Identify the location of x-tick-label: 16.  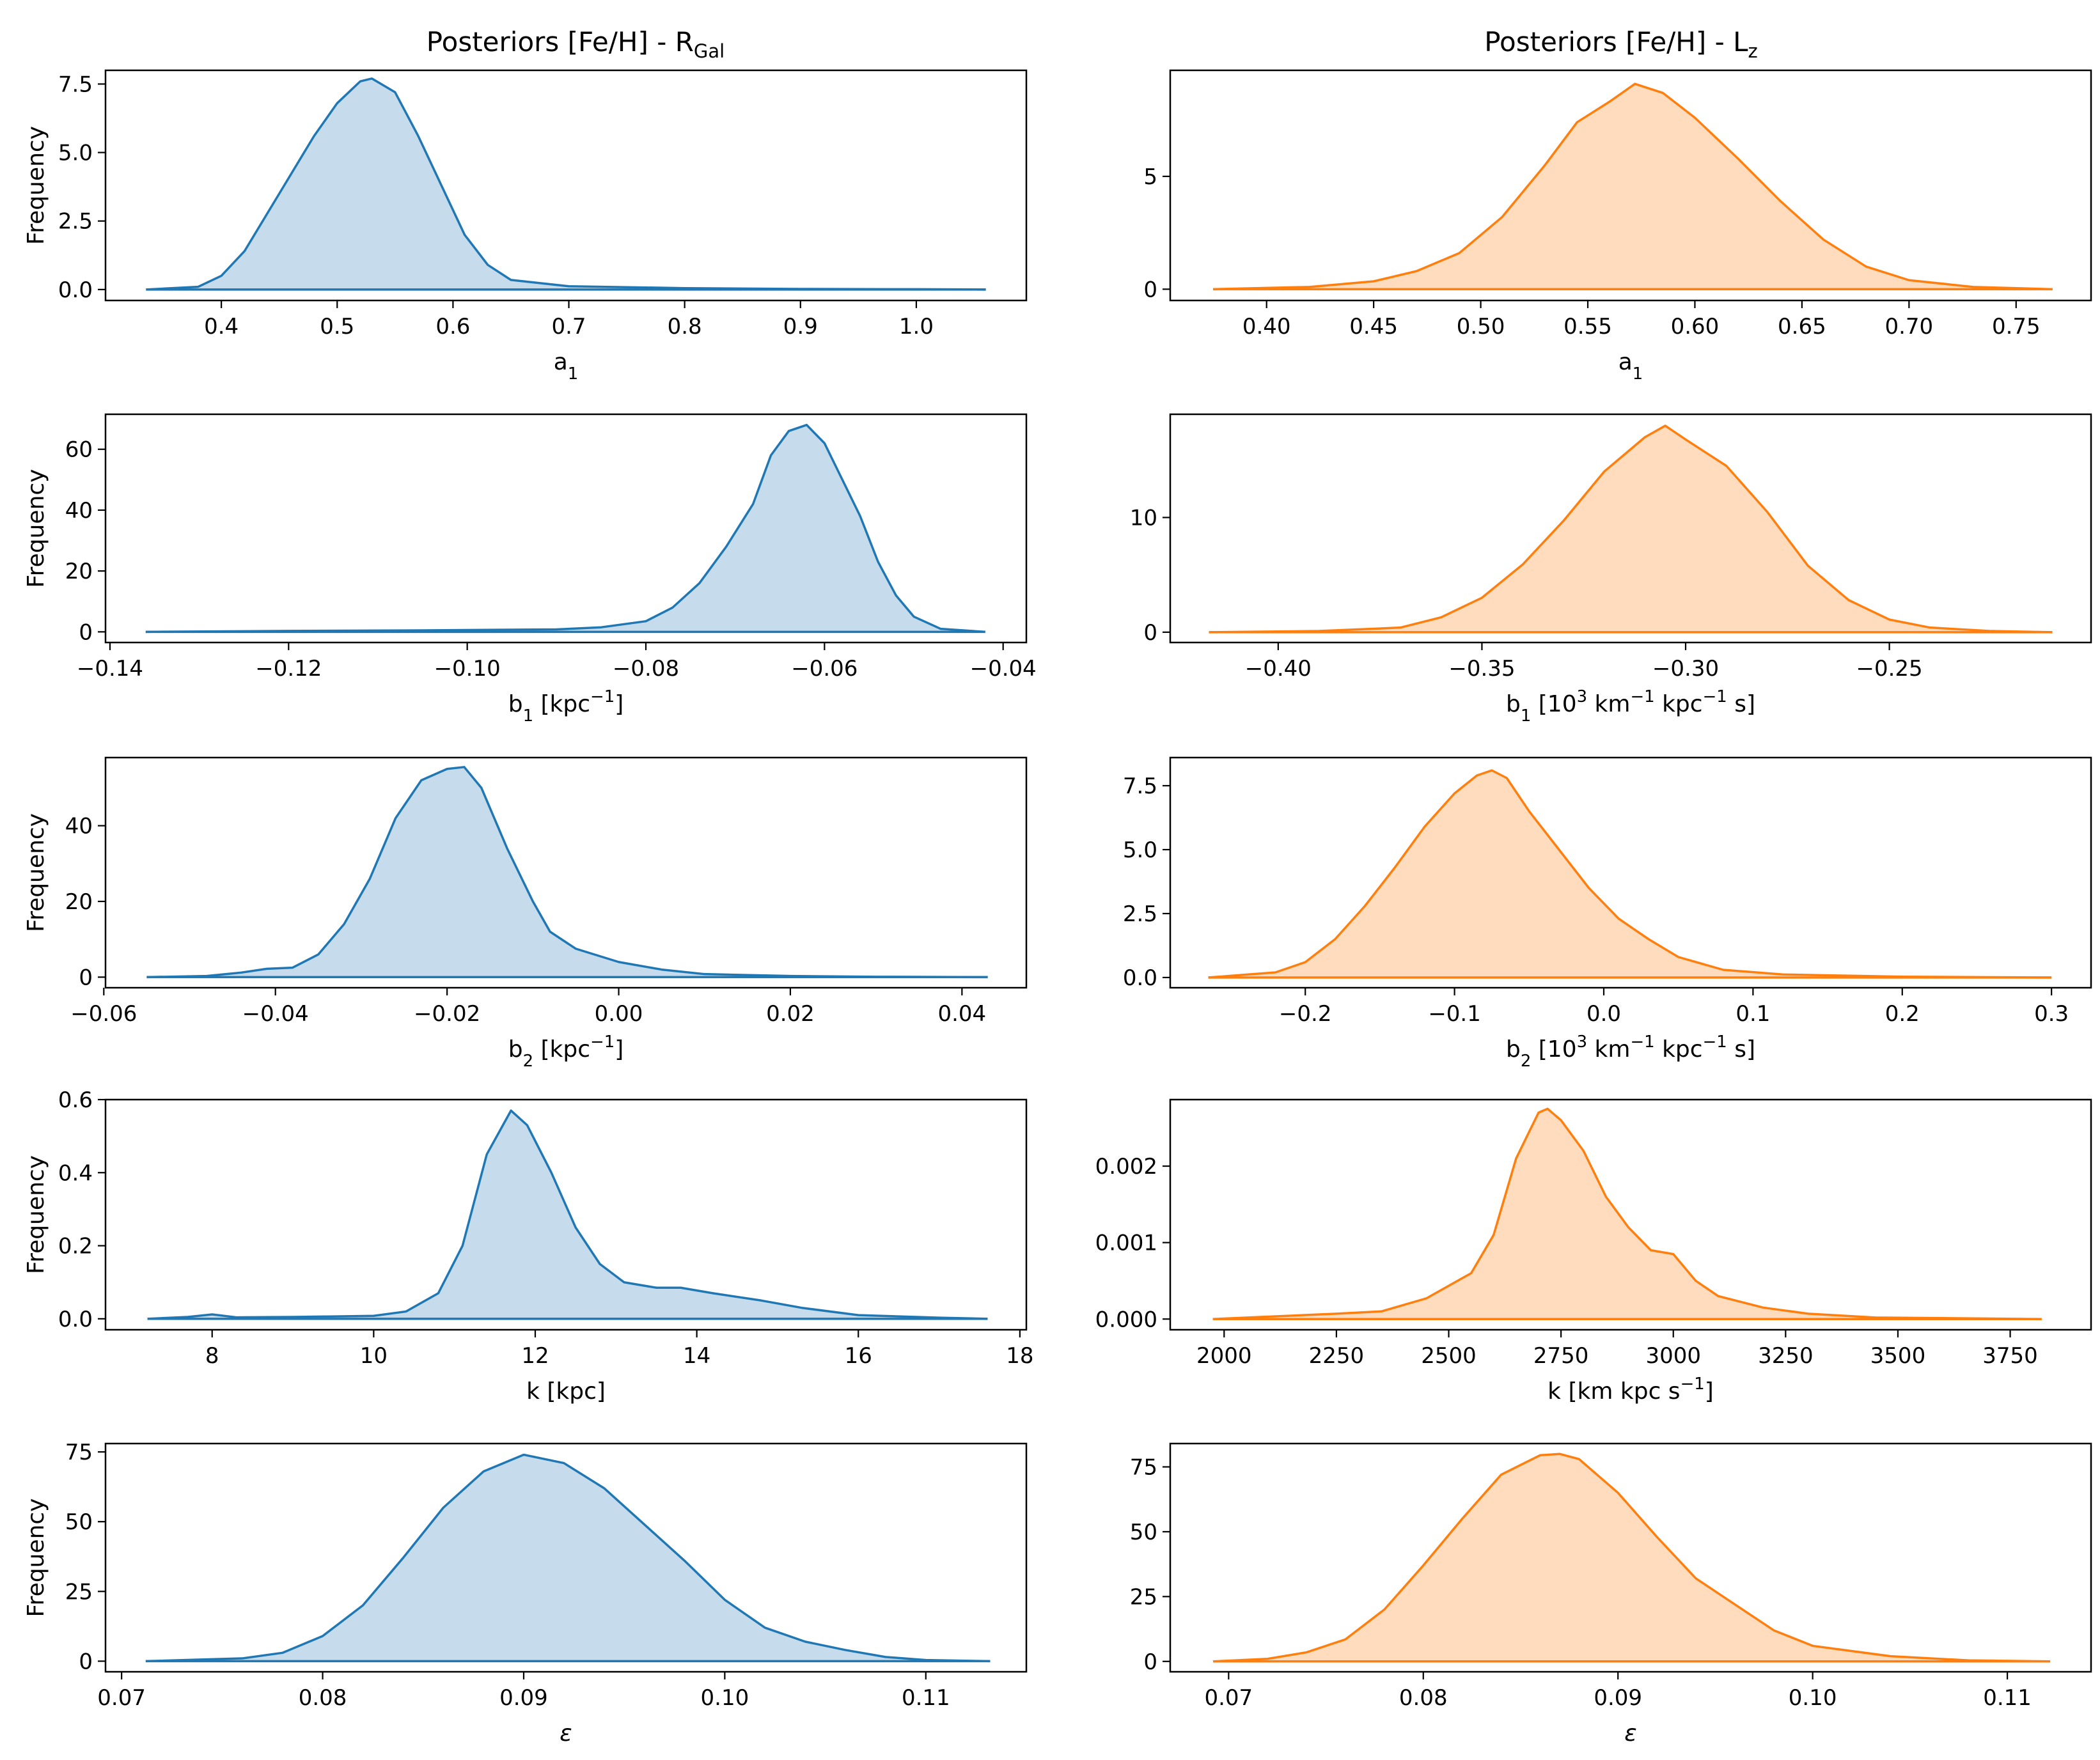
(858, 1356).